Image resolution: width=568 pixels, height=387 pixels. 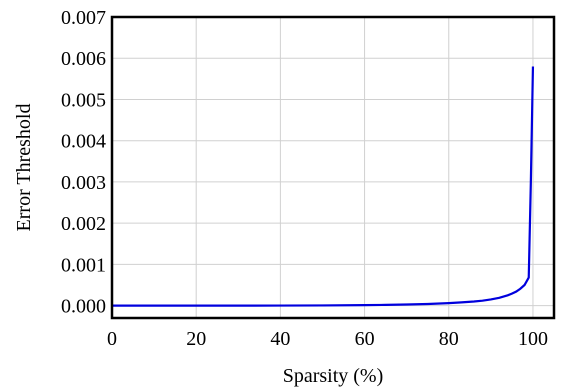 What do you see at coordinates (533, 339) in the screenshot?
I see `x-tick-label: 100` at bounding box center [533, 339].